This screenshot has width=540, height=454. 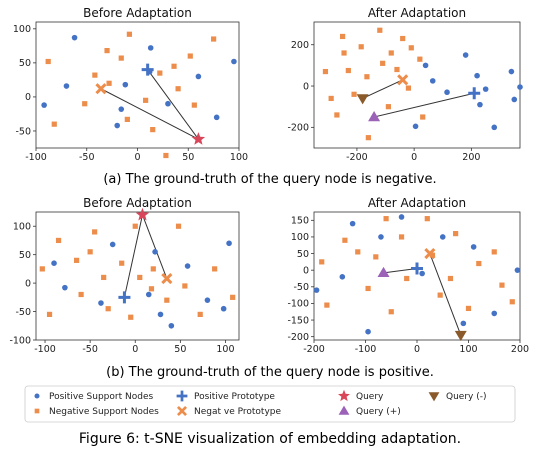 I want to click on legend-item: Query (-), so click(x=457, y=397).